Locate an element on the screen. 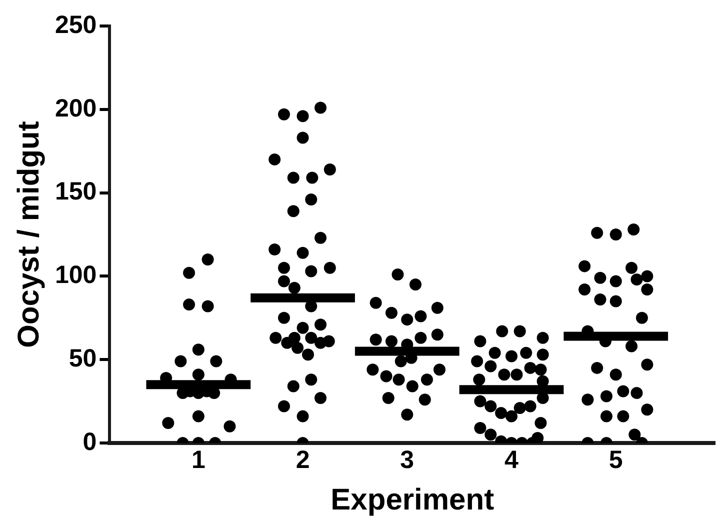 Image resolution: width=721 pixels, height=531 pixels. y-tick-label: 0 is located at coordinates (89, 442).